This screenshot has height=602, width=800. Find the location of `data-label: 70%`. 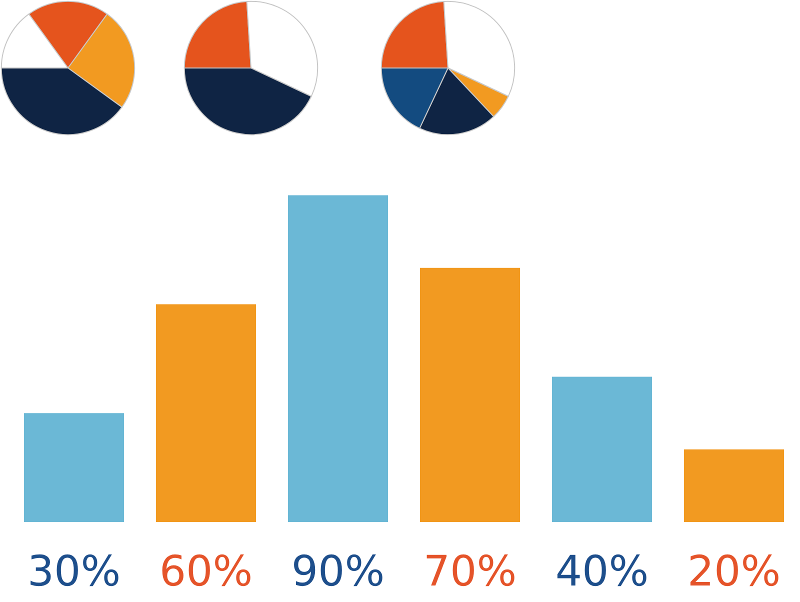

data-label: 70% is located at coordinates (470, 571).